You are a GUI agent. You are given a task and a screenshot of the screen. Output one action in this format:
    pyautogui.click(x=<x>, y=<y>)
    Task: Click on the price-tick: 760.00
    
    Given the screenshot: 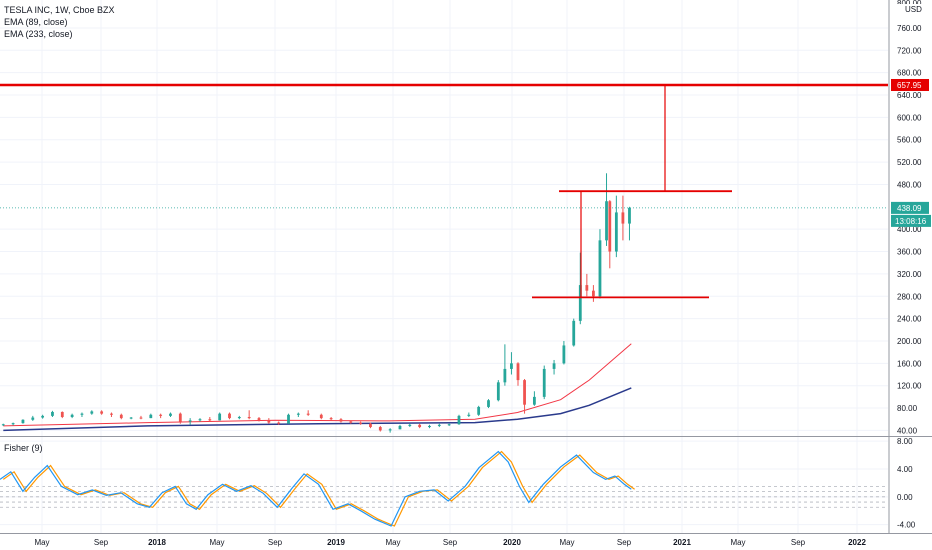 What is the action you would take?
    pyautogui.click(x=909, y=28)
    